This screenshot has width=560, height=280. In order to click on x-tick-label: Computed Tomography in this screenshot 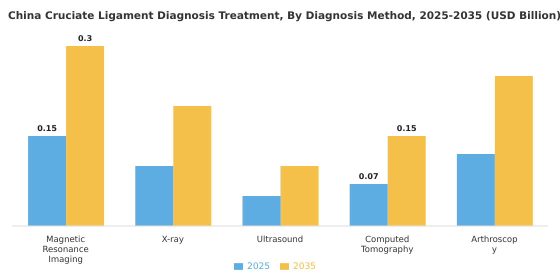, I will do `click(387, 245)`.